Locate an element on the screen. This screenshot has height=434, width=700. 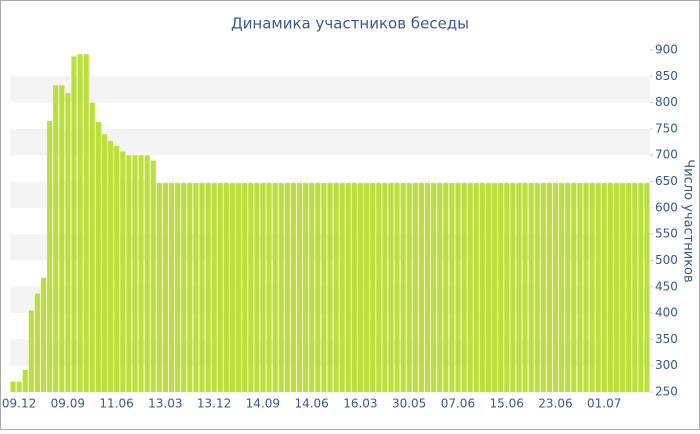
x-tick-label: 14.09 is located at coordinates (263, 404).